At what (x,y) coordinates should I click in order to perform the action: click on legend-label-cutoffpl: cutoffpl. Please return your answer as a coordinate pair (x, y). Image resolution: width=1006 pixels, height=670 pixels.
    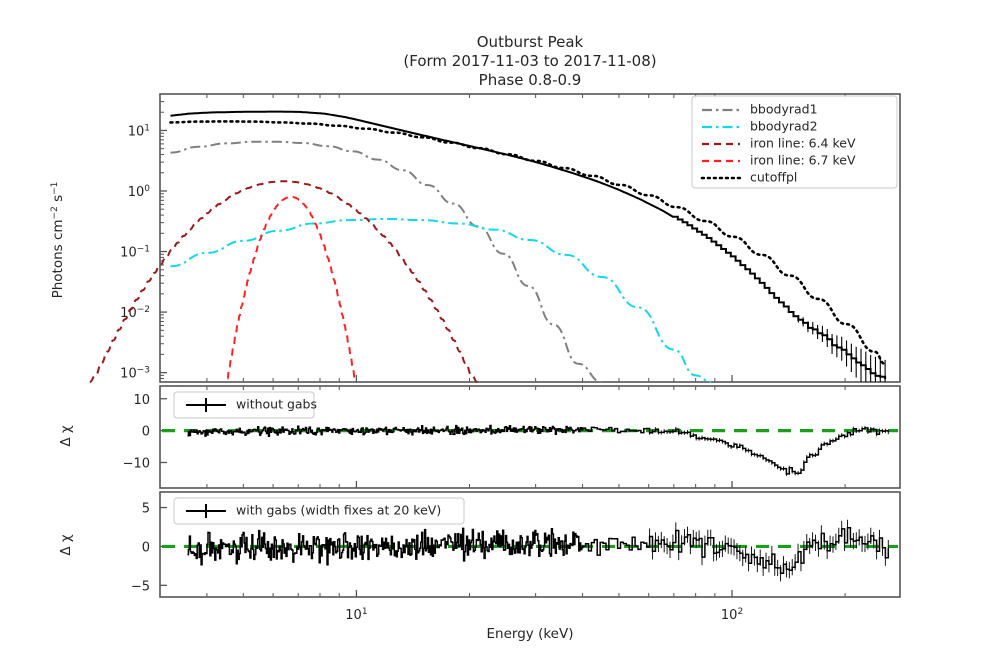
    Looking at the image, I should click on (773, 177).